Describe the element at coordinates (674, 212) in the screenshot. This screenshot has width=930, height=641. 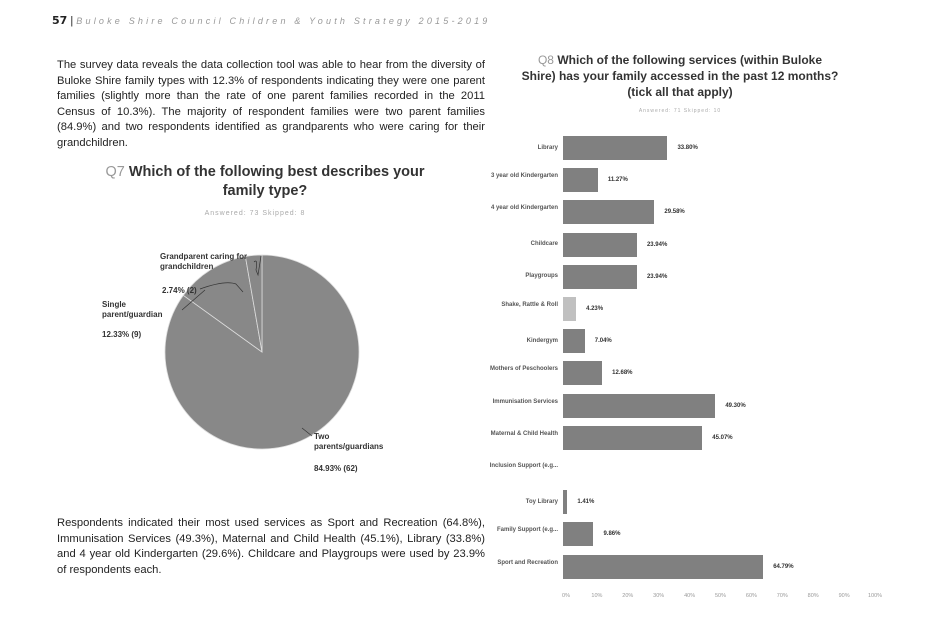
I see `bar-value-label: 29.58%` at that location.